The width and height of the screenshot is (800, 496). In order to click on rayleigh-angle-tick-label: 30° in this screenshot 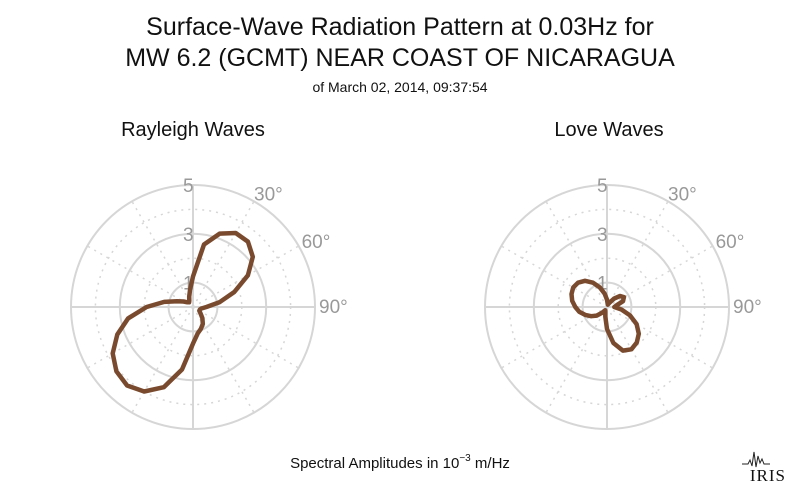, I will do `click(268, 194)`.